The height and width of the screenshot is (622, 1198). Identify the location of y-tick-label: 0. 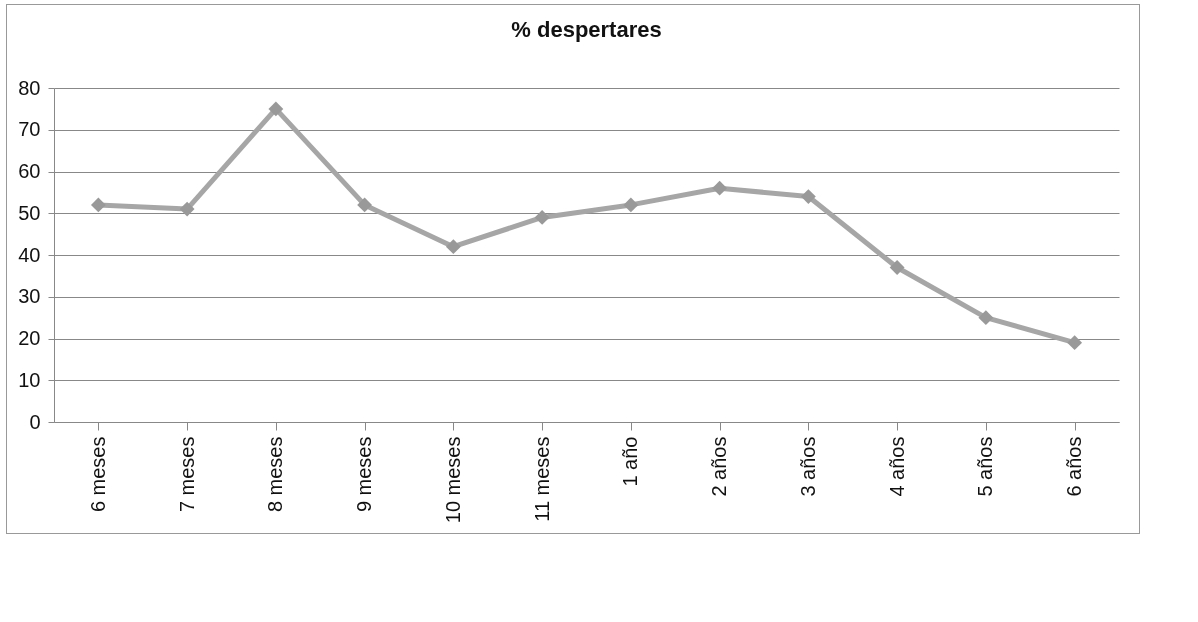
(35, 421).